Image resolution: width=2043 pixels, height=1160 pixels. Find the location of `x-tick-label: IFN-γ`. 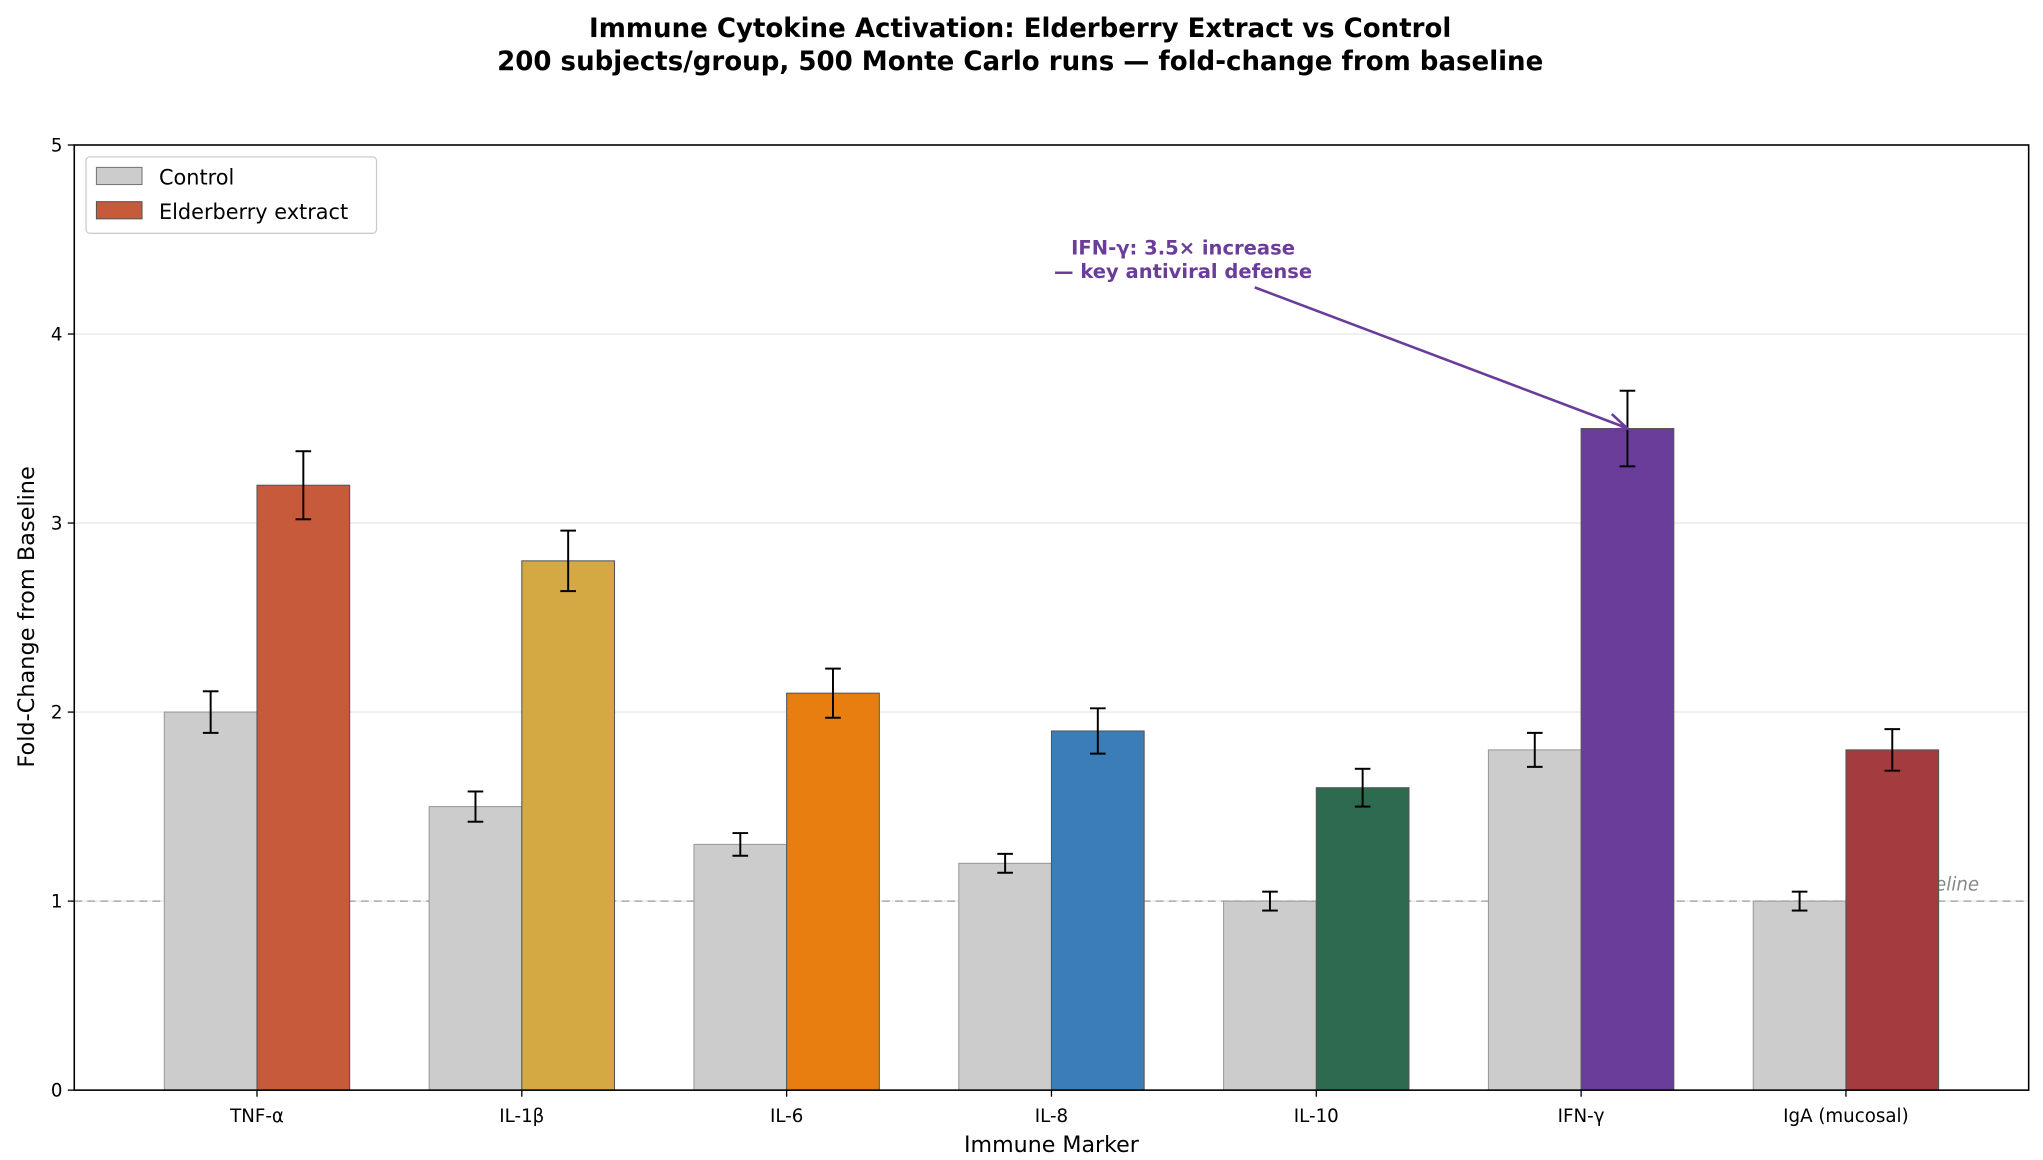

x-tick-label: IFN-γ is located at coordinates (1581, 1116).